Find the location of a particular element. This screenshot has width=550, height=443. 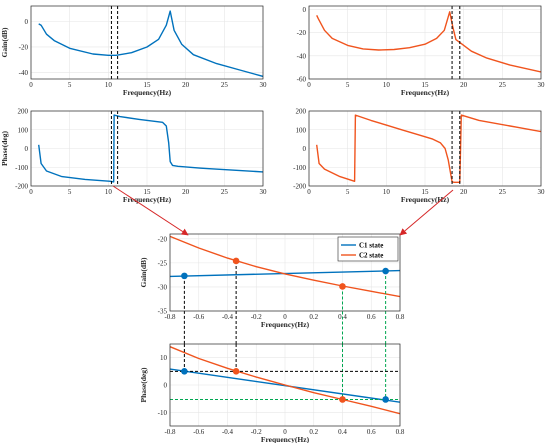

chart-panel-c2-gain: 0 5 10 15 20 25 30 -60 -40 -20 0 Frequency(Hz) is located at coordinates (421, 51).